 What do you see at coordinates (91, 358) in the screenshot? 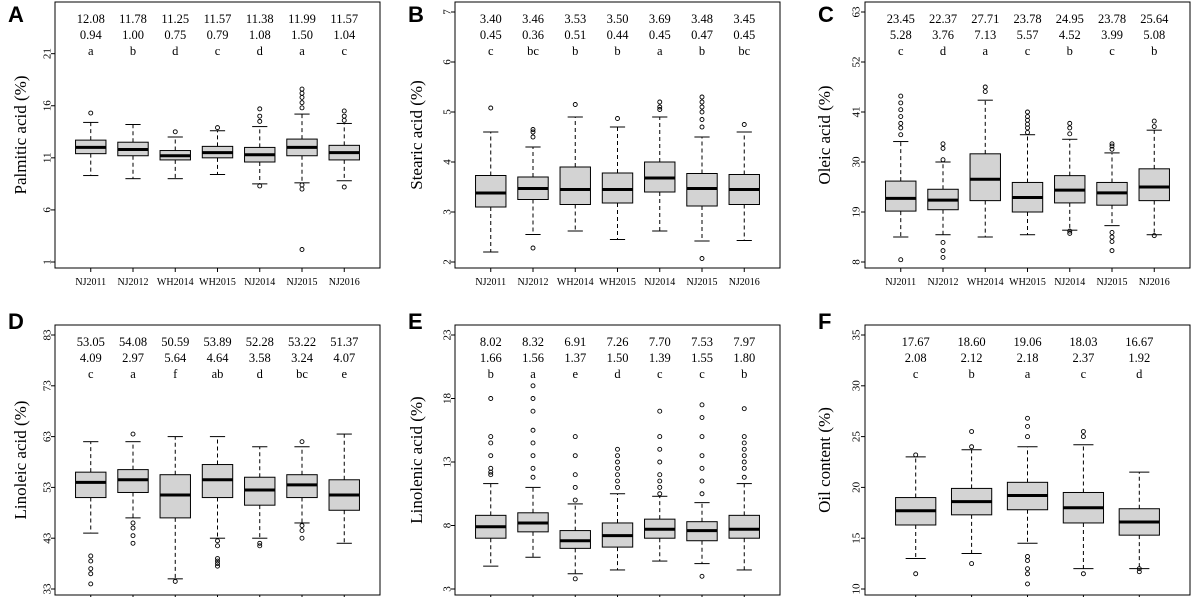
I see `sd-label: 4.09` at bounding box center [91, 358].